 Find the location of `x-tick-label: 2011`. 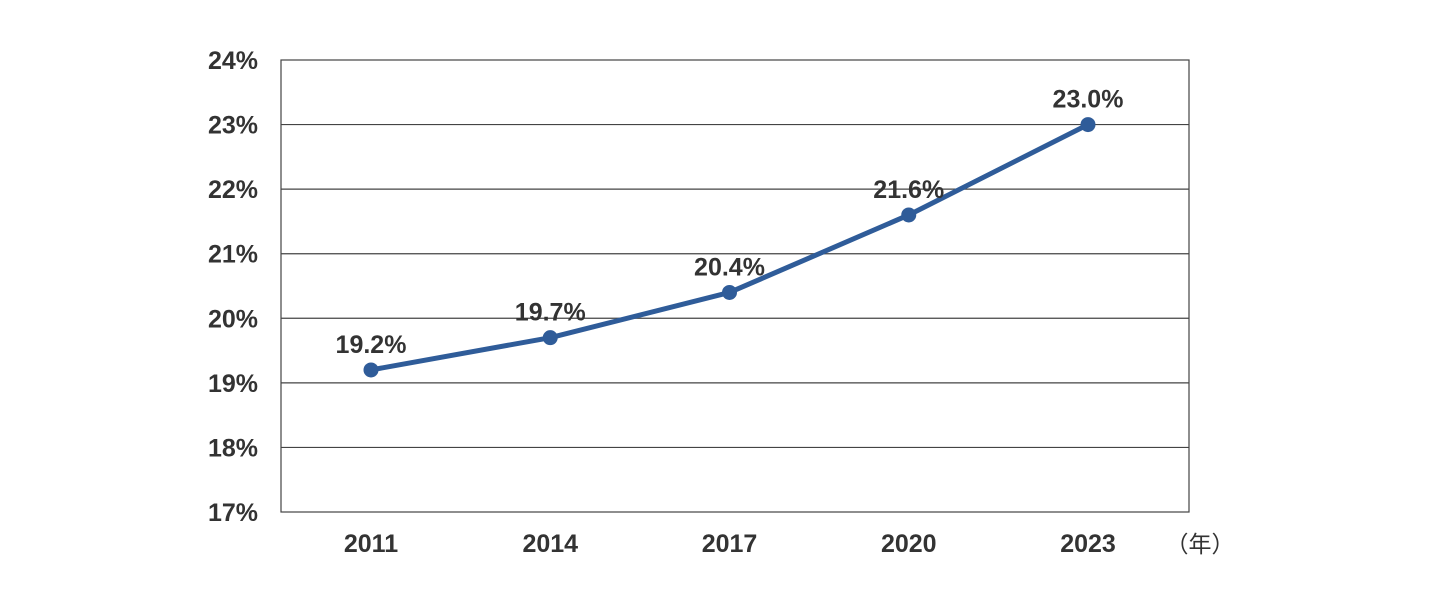

x-tick-label: 2011 is located at coordinates (371, 544).